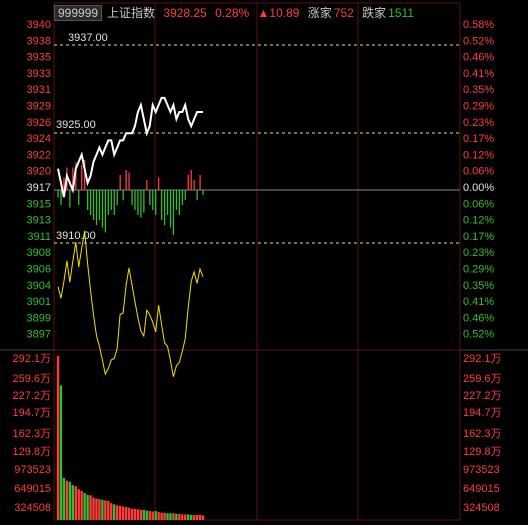  I want to click on current-price: 3928.25, so click(185, 13).